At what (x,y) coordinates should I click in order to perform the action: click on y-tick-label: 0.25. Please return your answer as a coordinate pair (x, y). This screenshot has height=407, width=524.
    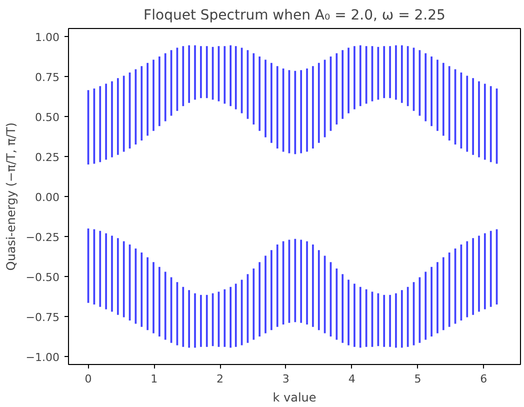
    Looking at the image, I should click on (47, 157).